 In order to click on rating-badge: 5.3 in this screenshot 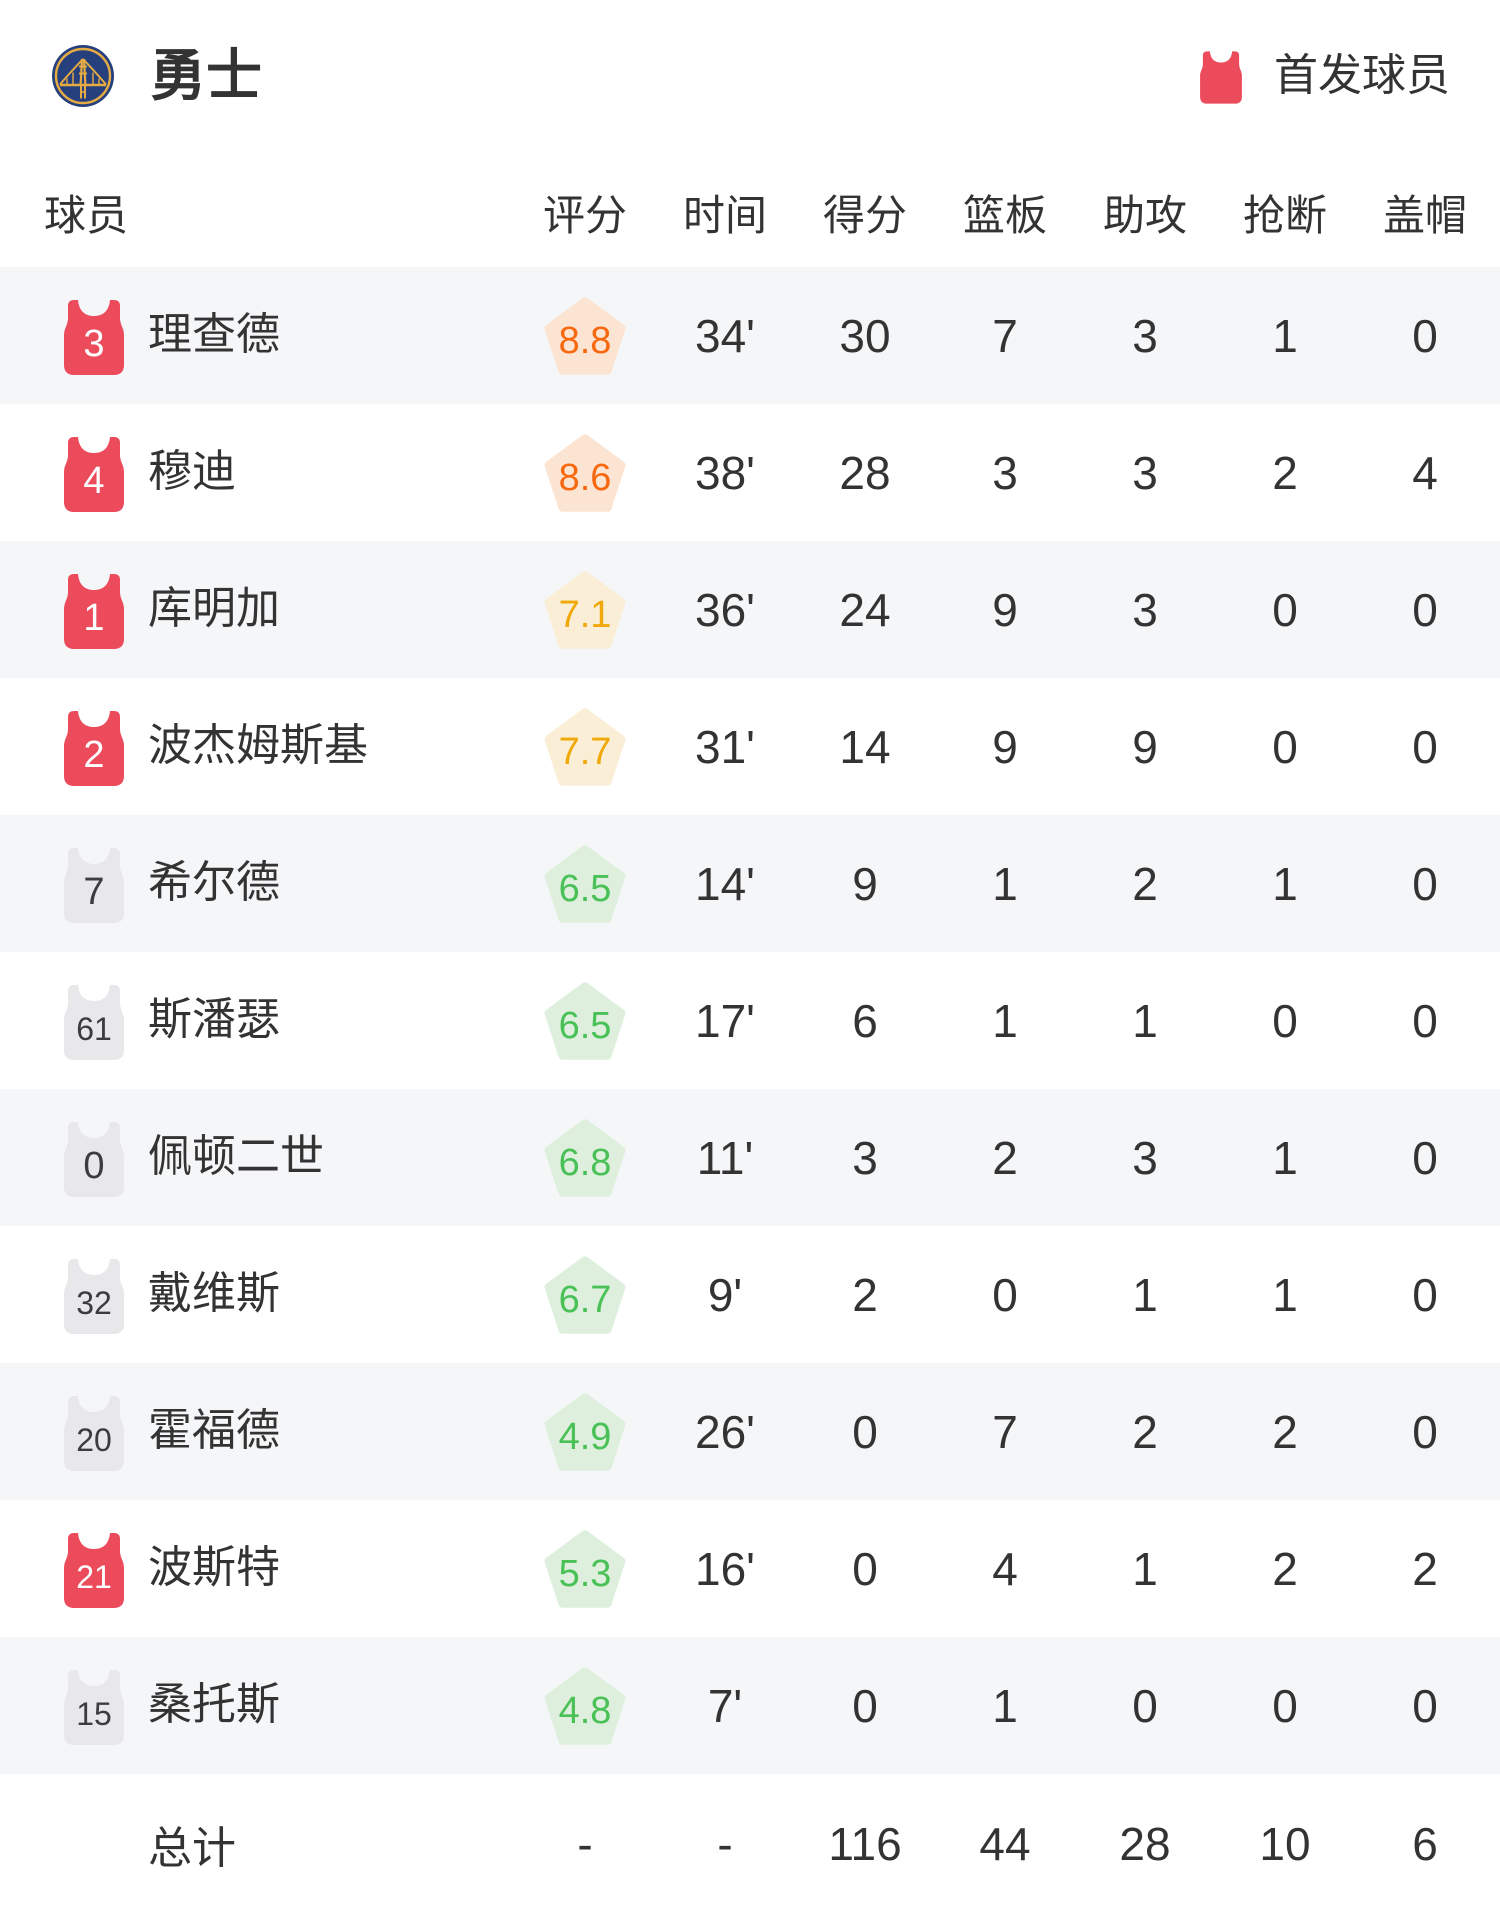, I will do `click(585, 1569)`.